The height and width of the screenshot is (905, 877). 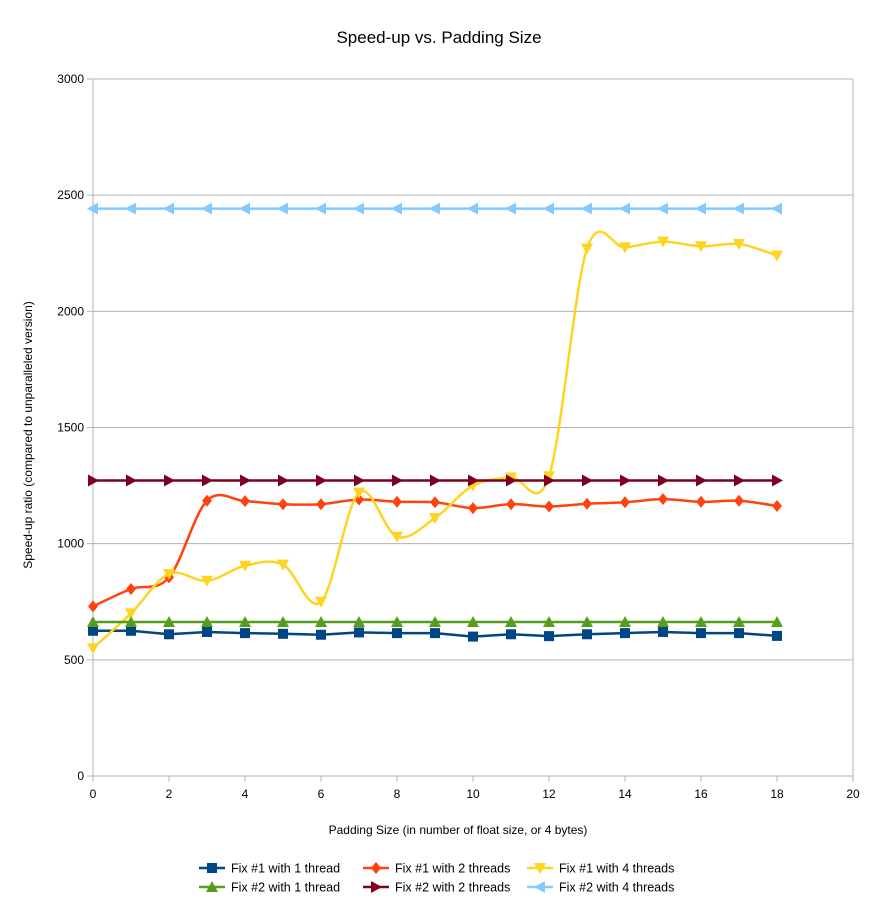 I want to click on x-tick-label: 8, so click(x=397, y=794).